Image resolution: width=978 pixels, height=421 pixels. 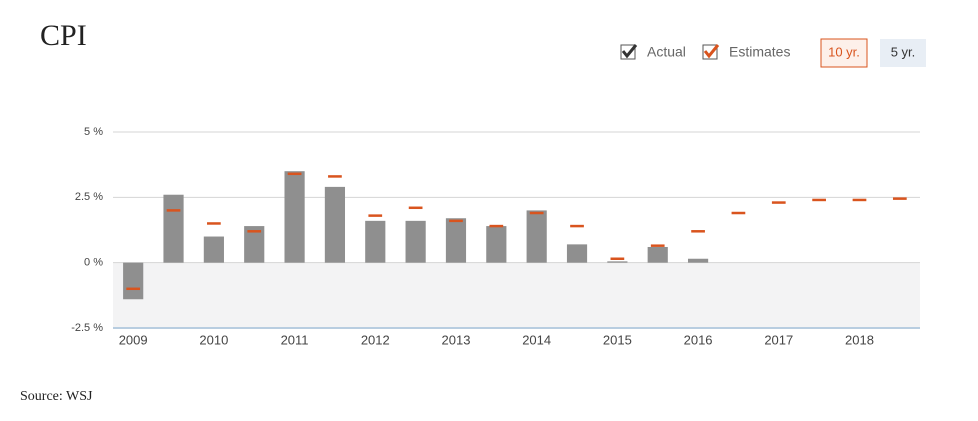 I want to click on x-tick-label: 2017, so click(x=778, y=339).